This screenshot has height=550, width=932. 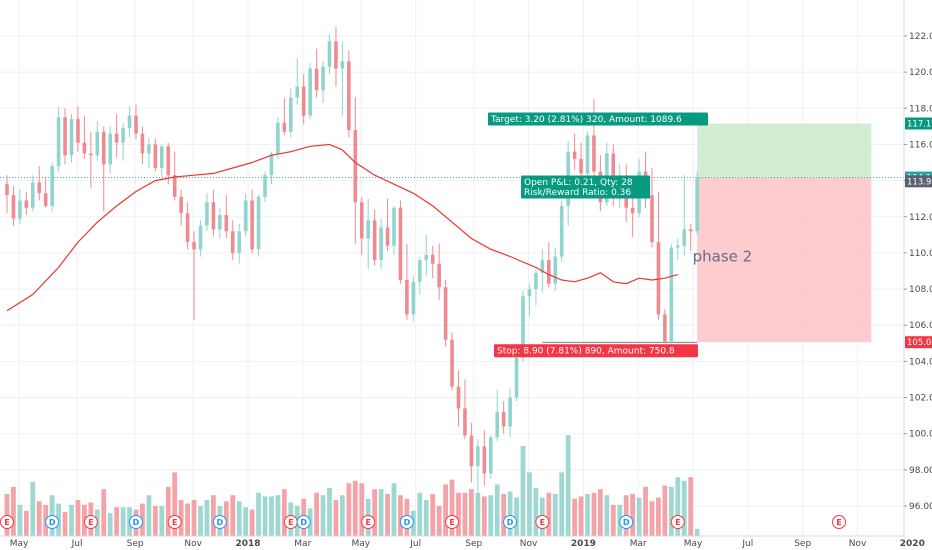 What do you see at coordinates (586, 187) in the screenshot?
I see `pnl-label-bg` at bounding box center [586, 187].